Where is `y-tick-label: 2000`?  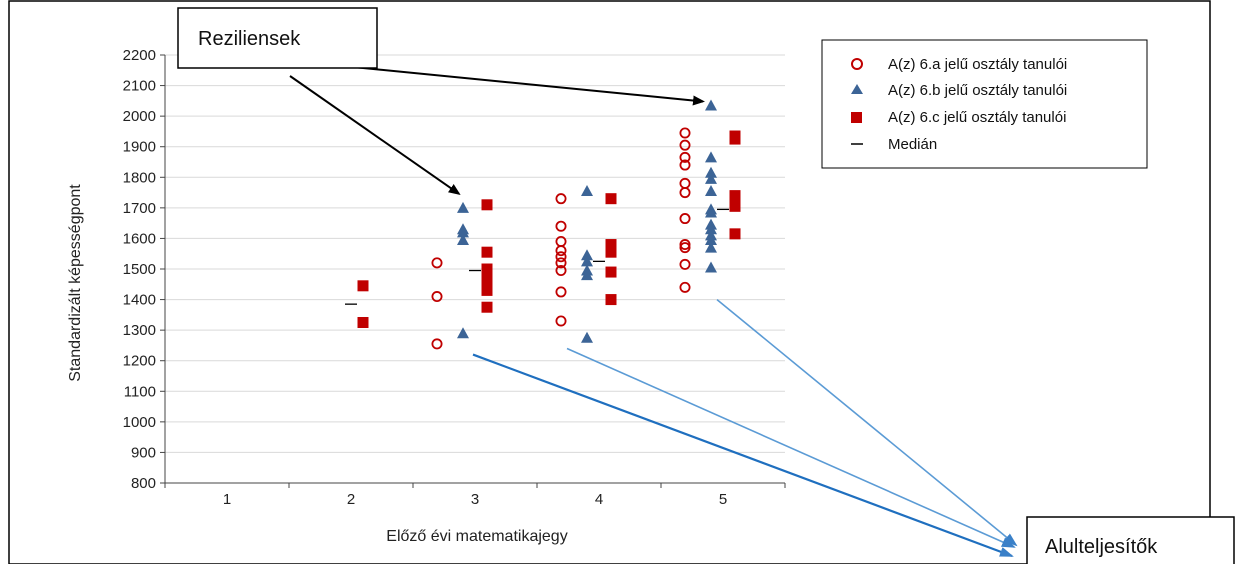
y-tick-label: 2000 is located at coordinates (139, 116).